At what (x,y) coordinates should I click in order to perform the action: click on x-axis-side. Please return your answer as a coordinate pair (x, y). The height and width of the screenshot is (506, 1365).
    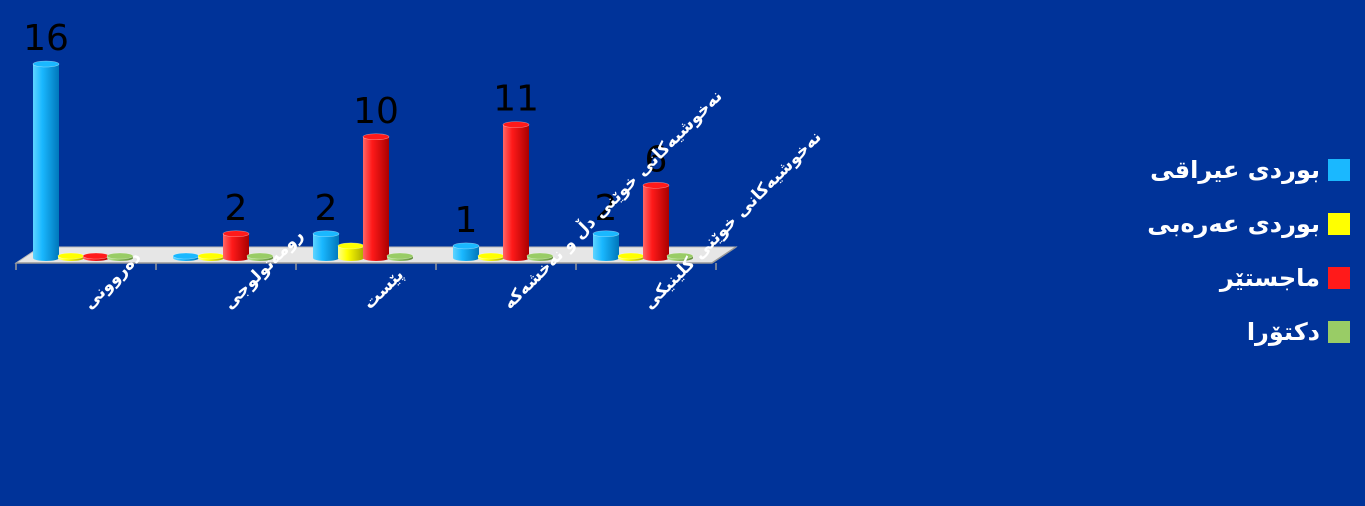
    Looking at the image, I should click on (724, 255).